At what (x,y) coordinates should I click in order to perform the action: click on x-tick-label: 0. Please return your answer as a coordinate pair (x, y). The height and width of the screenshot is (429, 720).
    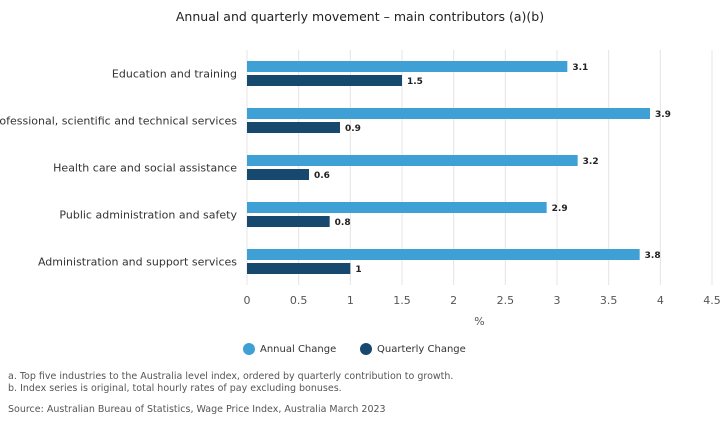
    Looking at the image, I should click on (247, 300).